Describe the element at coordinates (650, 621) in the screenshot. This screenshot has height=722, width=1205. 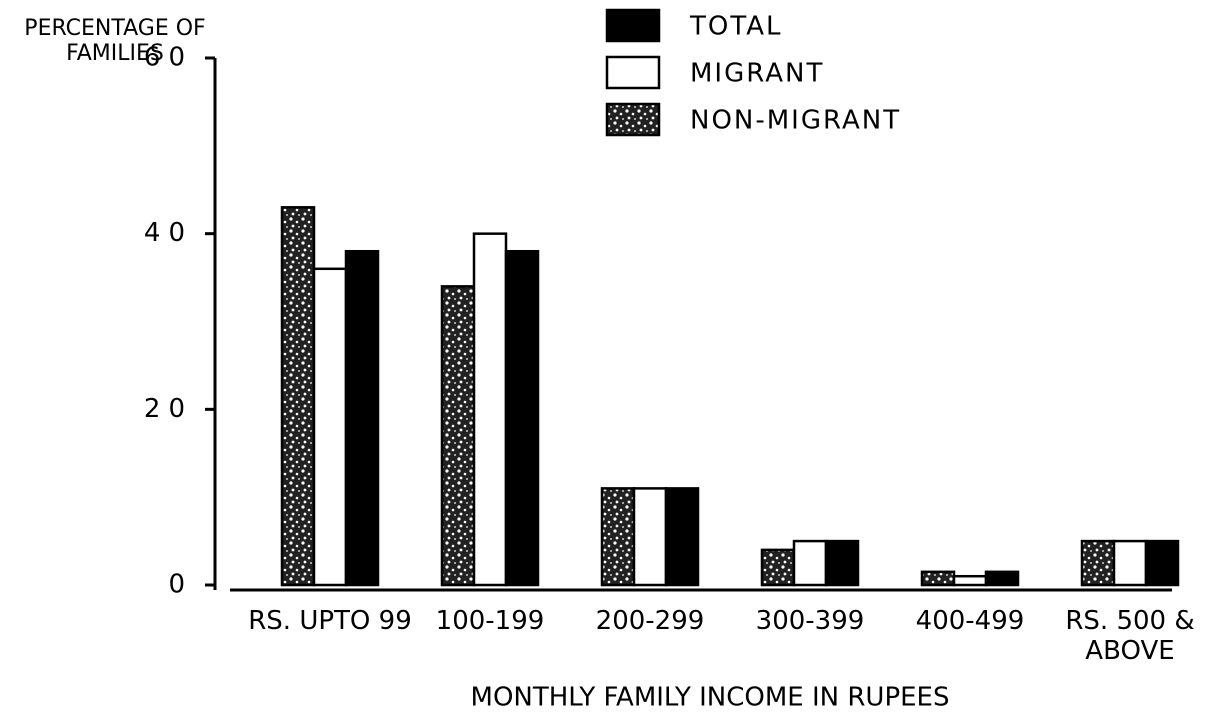
I see `x-tick-label: 200-299` at that location.